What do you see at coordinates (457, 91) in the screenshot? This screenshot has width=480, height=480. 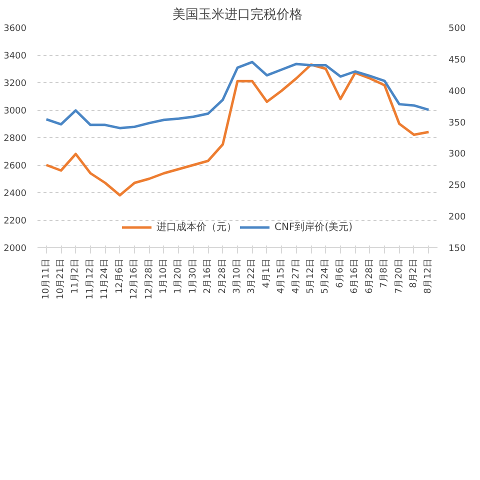 I see `y2-tick-label: 400` at bounding box center [457, 91].